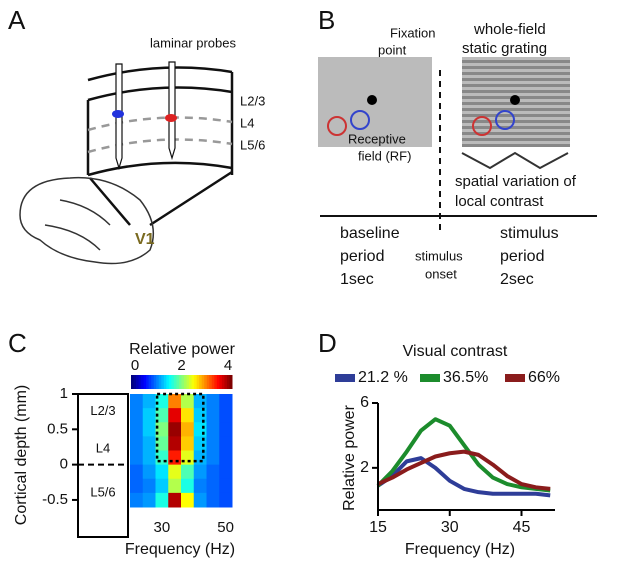 Image resolution: width=617 pixels, height=567 pixels. What do you see at coordinates (392, 49) in the screenshot?
I see `fixation-label: point` at bounding box center [392, 49].